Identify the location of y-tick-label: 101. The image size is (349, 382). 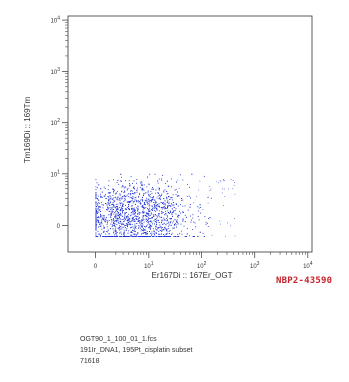
(56, 173).